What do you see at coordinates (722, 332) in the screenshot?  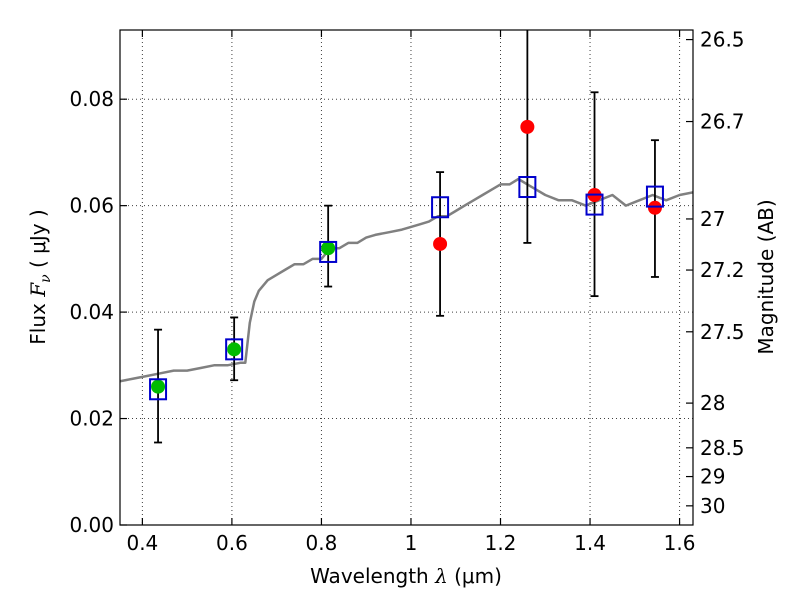 I see `mag-tick-label: 27.5` at bounding box center [722, 332].